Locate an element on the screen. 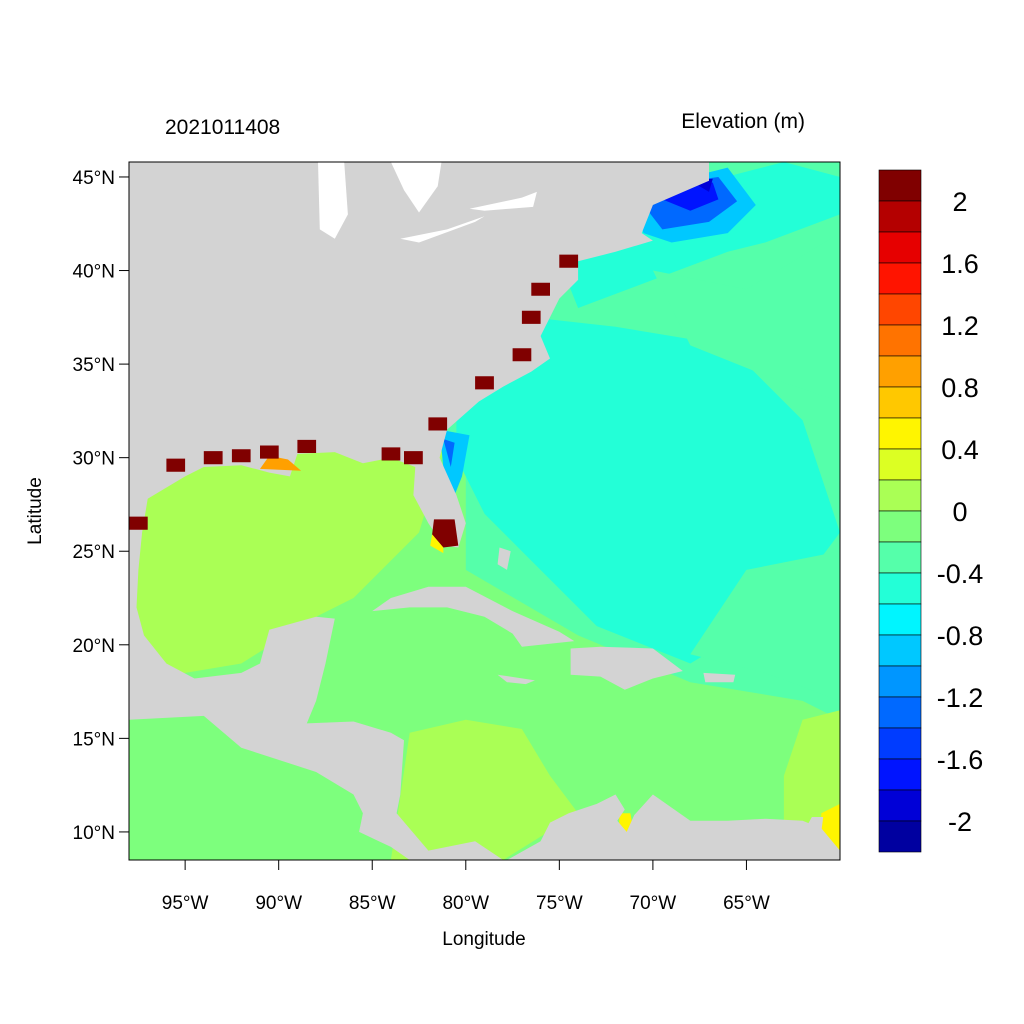 This screenshot has height=1024, width=1024. lat-tick-label: 15°N is located at coordinates (94, 739).